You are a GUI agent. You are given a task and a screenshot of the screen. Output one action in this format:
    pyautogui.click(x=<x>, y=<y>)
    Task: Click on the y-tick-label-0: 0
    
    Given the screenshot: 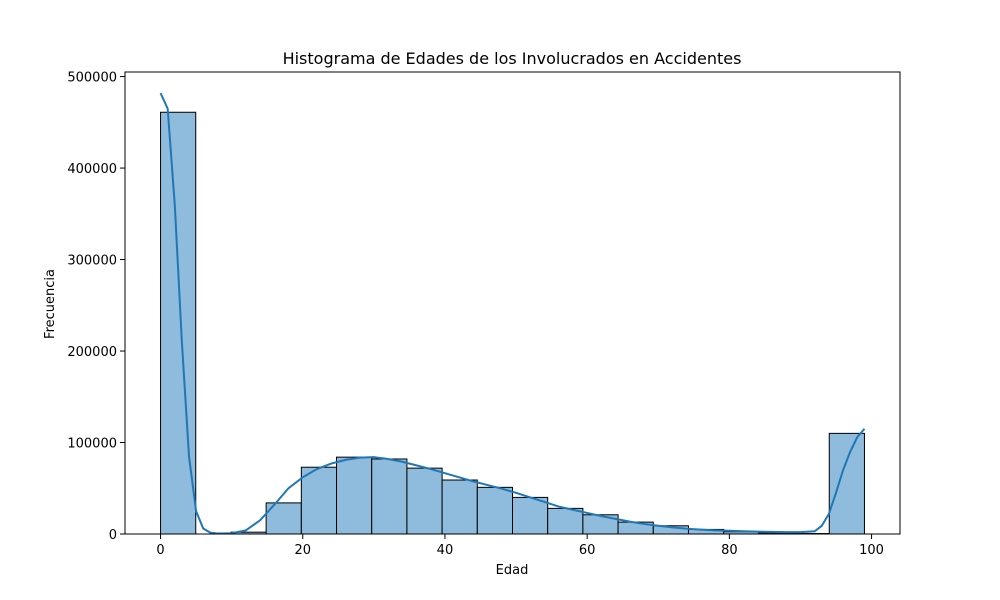 What is the action you would take?
    pyautogui.click(x=113, y=535)
    